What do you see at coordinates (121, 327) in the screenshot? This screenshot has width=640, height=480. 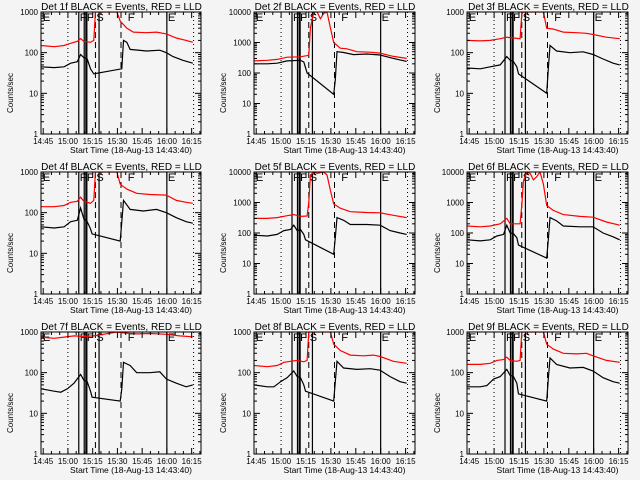 I see `panel-title: Det 7f BLACK = Events, RED = LLD` at bounding box center [121, 327].